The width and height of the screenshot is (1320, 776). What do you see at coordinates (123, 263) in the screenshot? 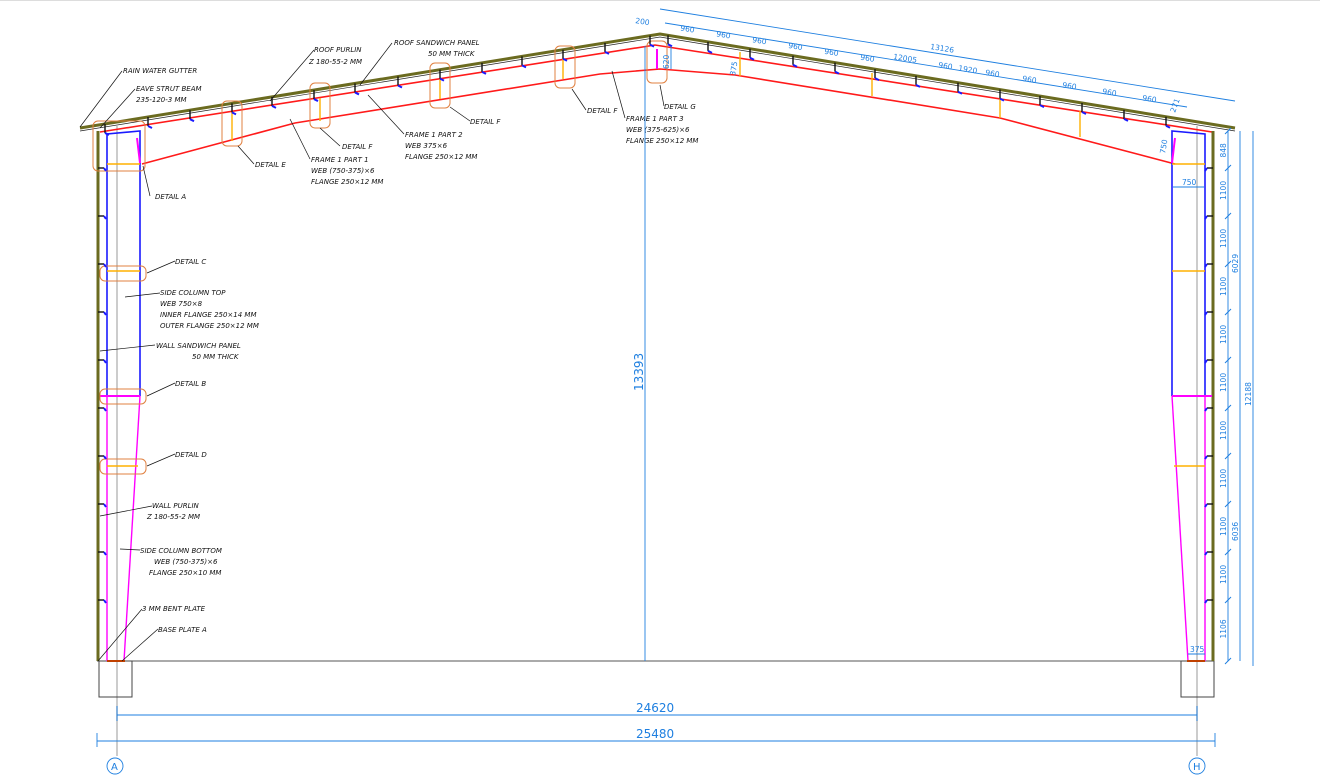
I see `left-column-top` at bounding box center [123, 263].